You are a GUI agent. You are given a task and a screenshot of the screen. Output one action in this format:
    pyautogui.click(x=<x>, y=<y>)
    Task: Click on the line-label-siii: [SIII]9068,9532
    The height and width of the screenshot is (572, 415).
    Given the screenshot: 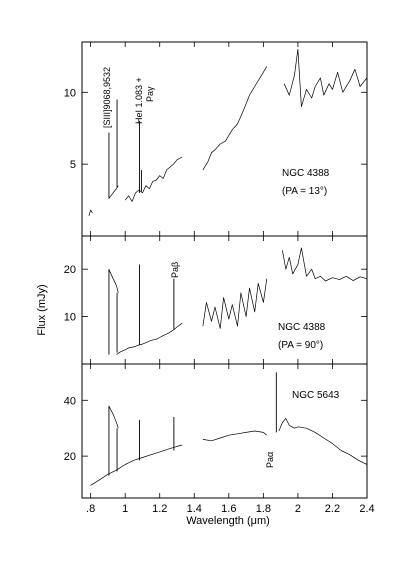 What is the action you would take?
    pyautogui.click(x=107, y=97)
    